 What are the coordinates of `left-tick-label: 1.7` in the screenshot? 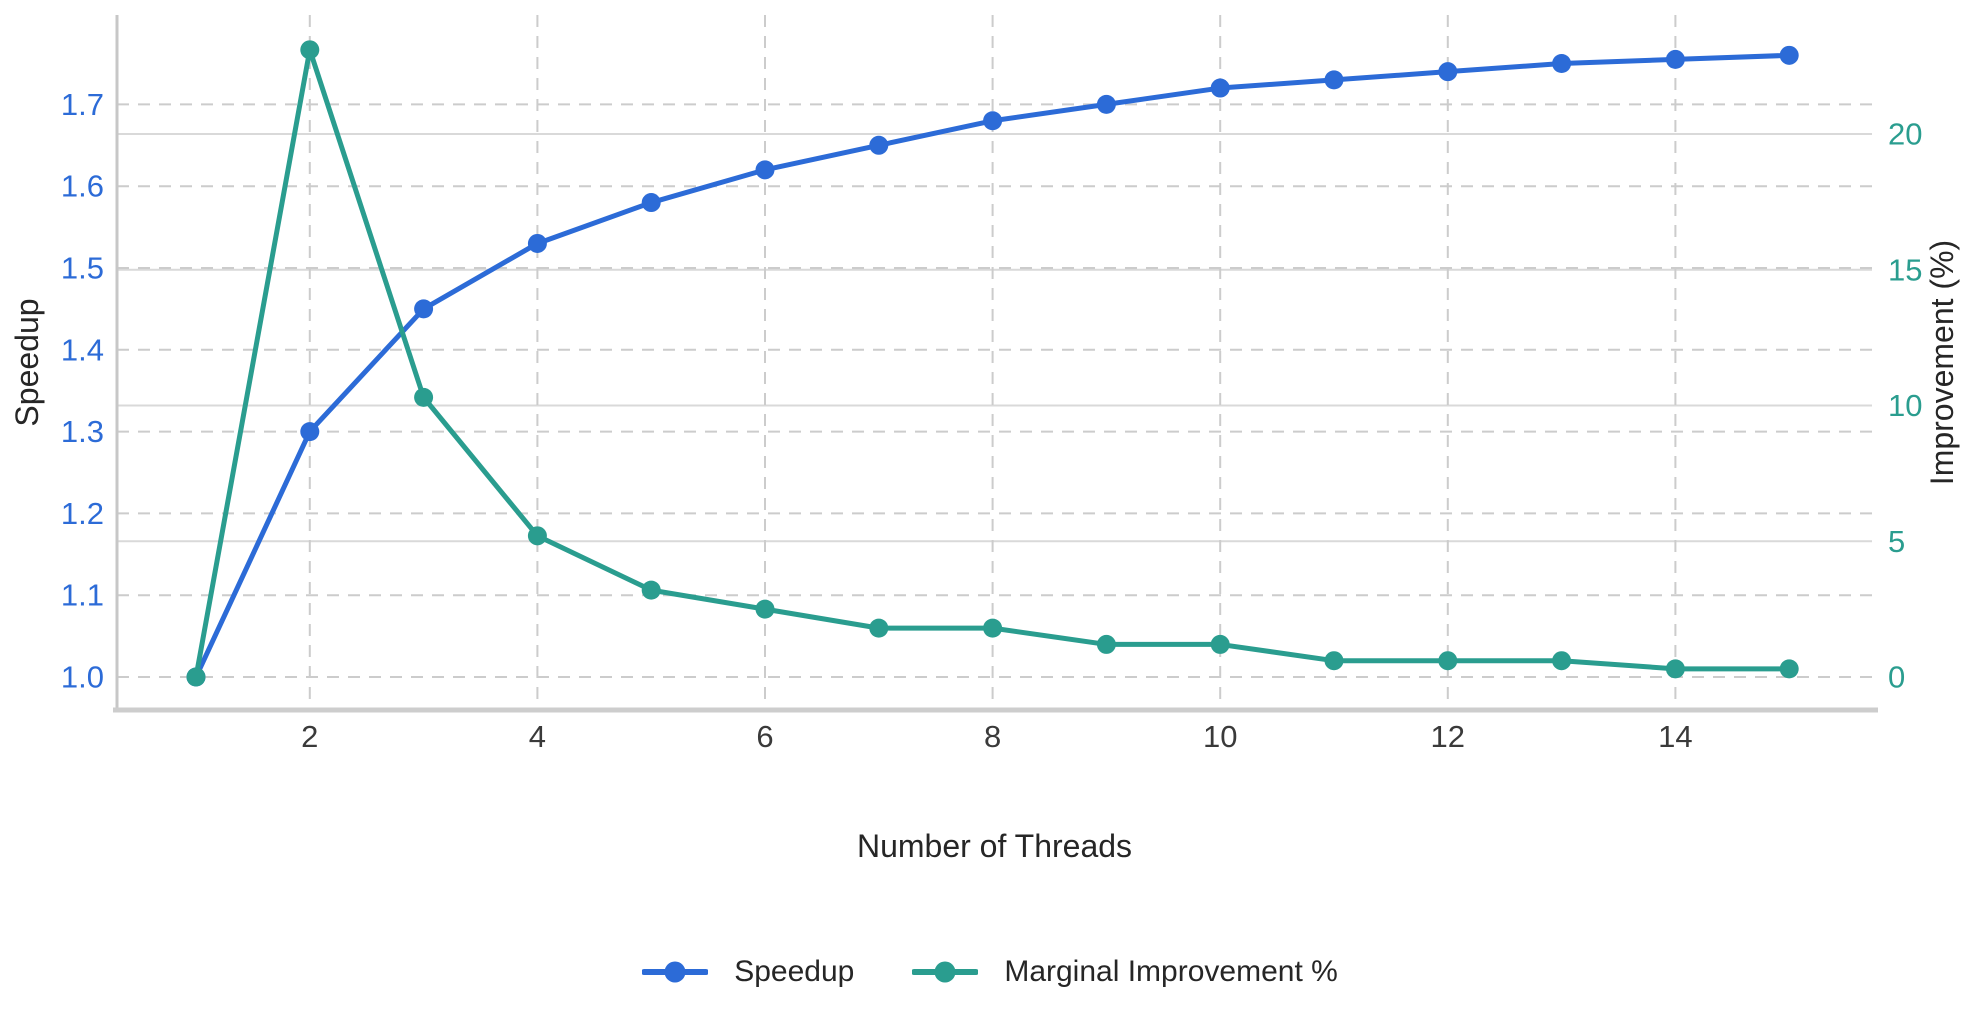 It's located at (82, 104).